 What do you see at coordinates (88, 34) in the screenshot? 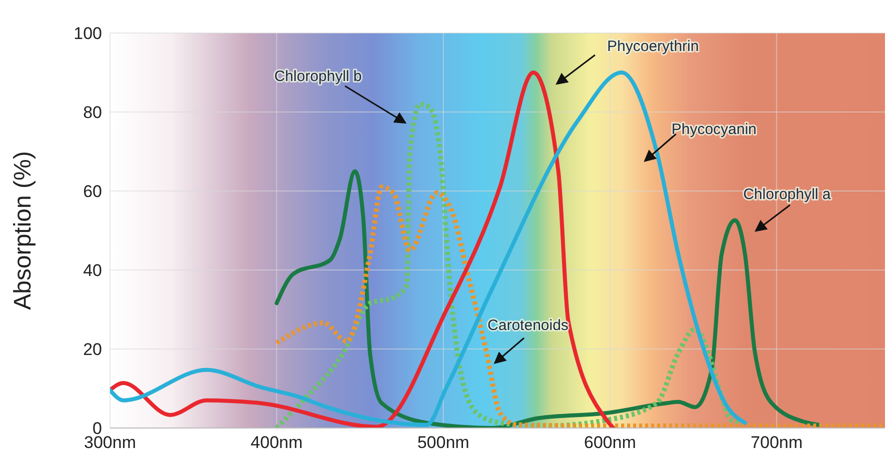
I see `y-tick-label: 100` at bounding box center [88, 34].